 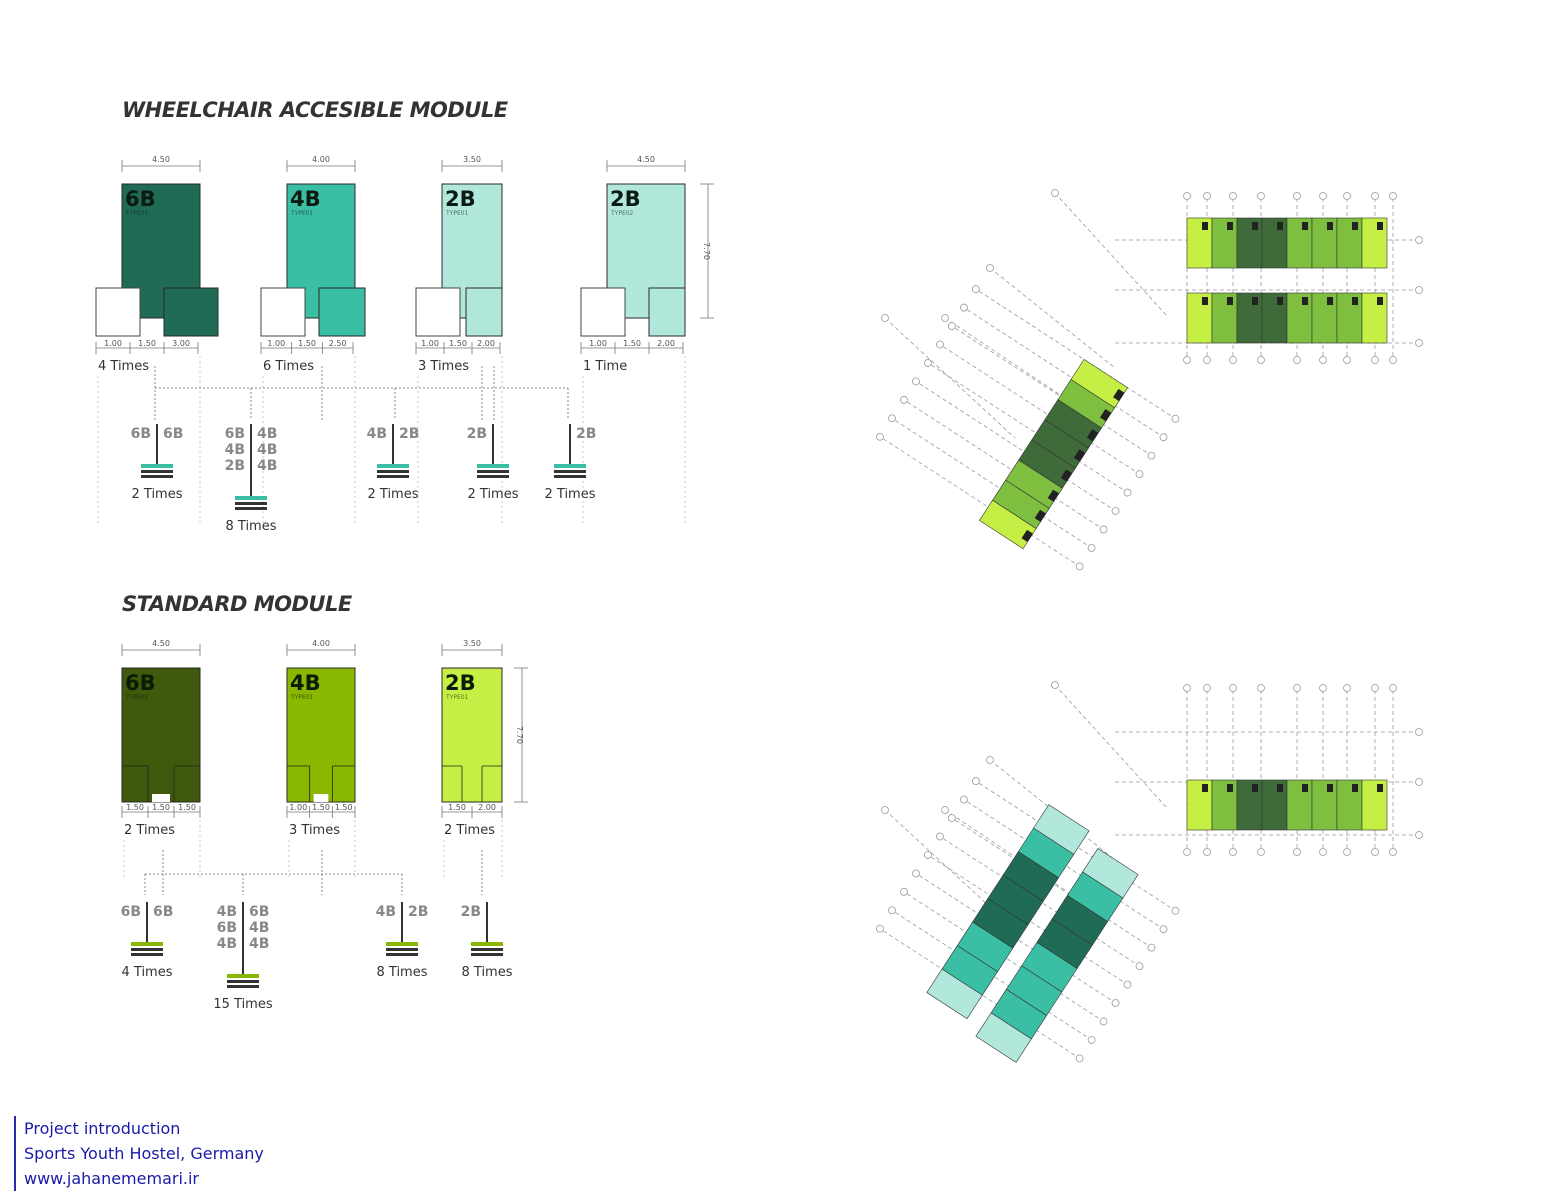 What do you see at coordinates (443, 366) in the screenshot?
I see `module-count: 3 Times` at bounding box center [443, 366].